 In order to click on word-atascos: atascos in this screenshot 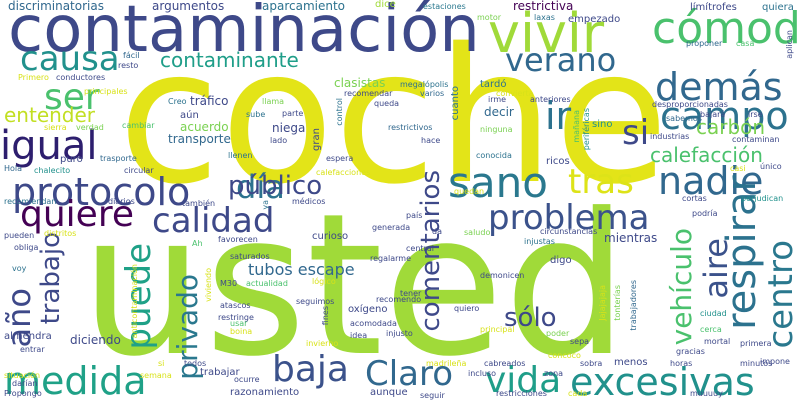, I will do `click(235, 305)`.